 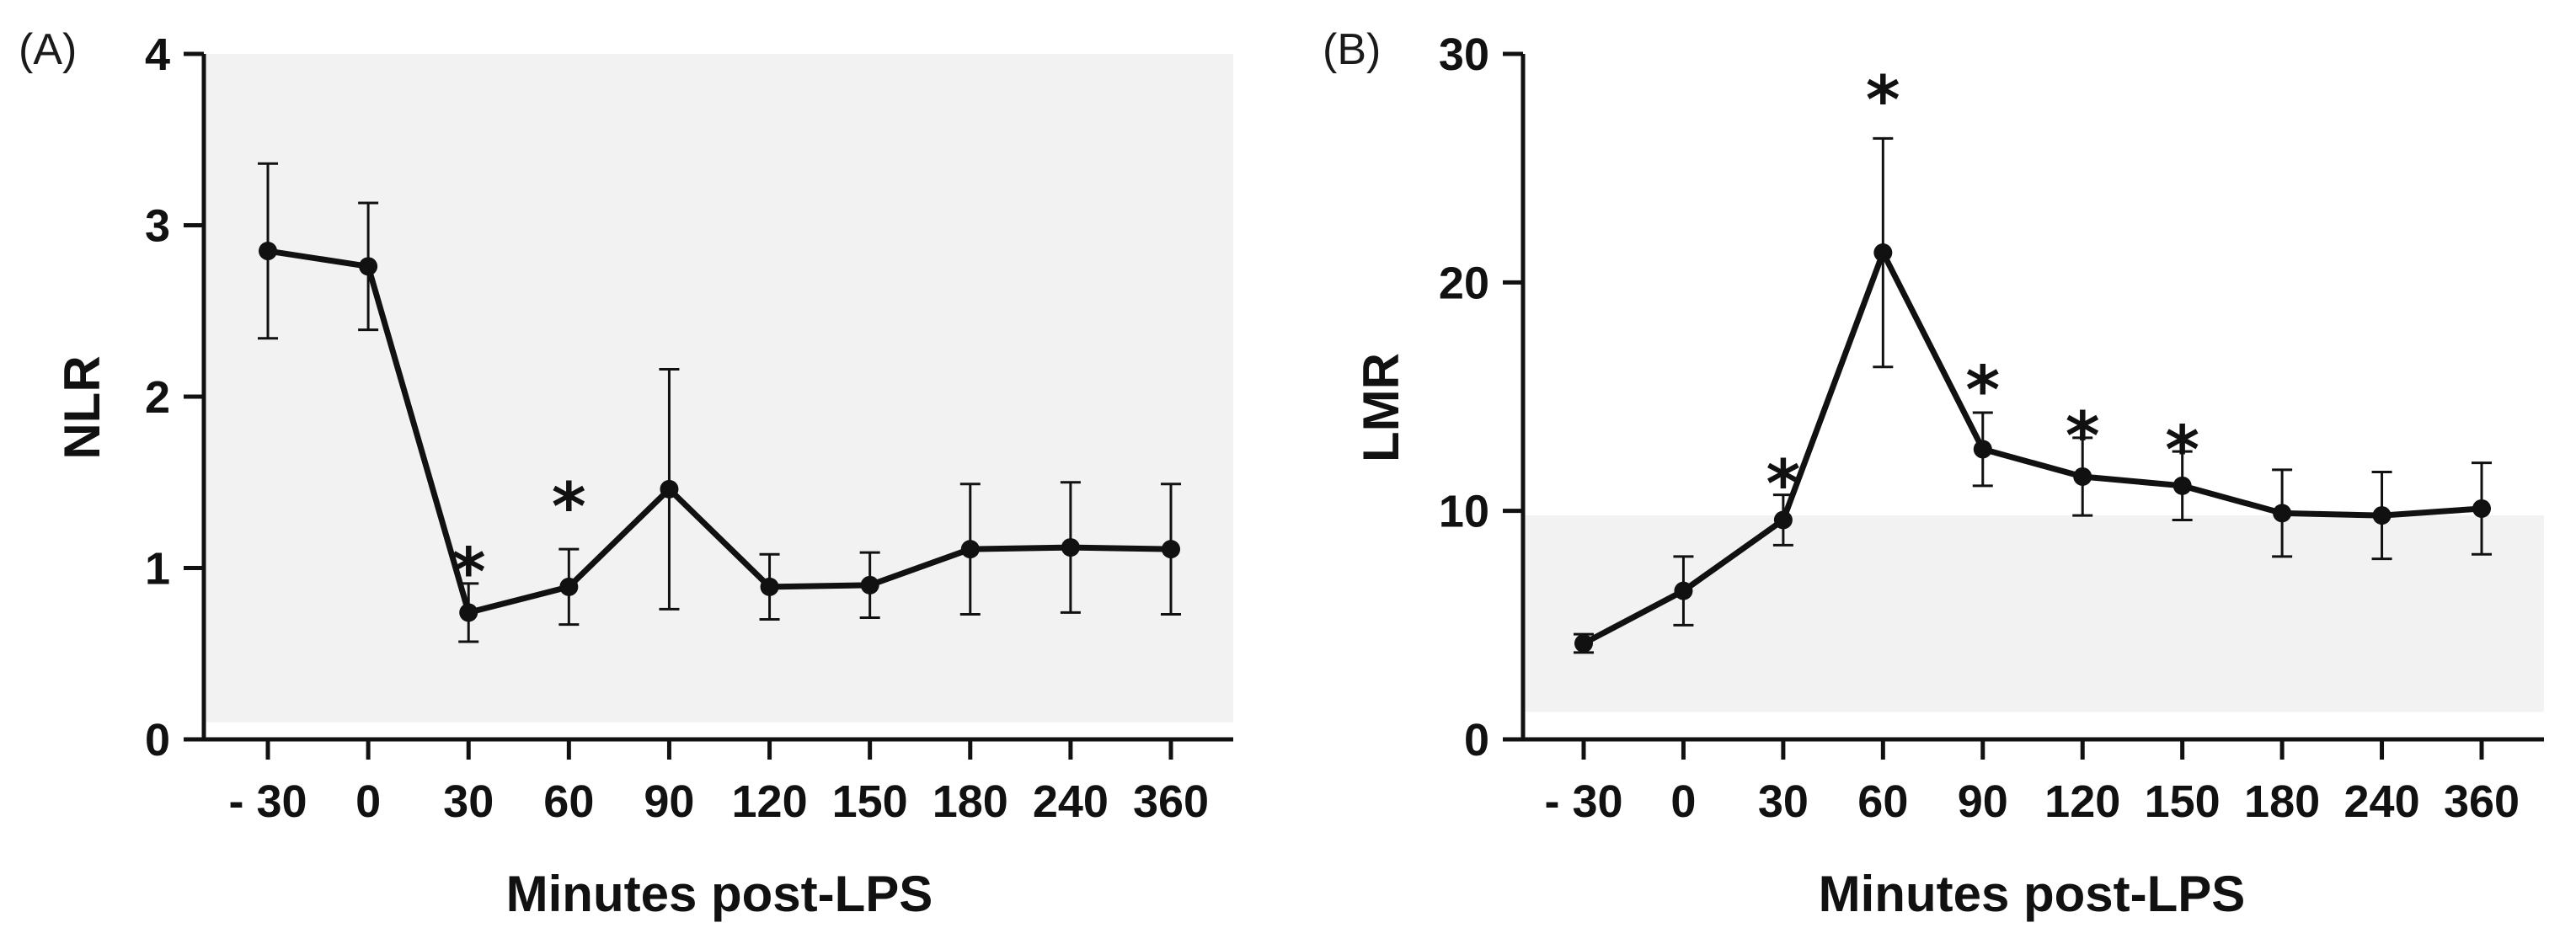 What do you see at coordinates (1464, 283) in the screenshot?
I see `y-tick-label: 20` at bounding box center [1464, 283].